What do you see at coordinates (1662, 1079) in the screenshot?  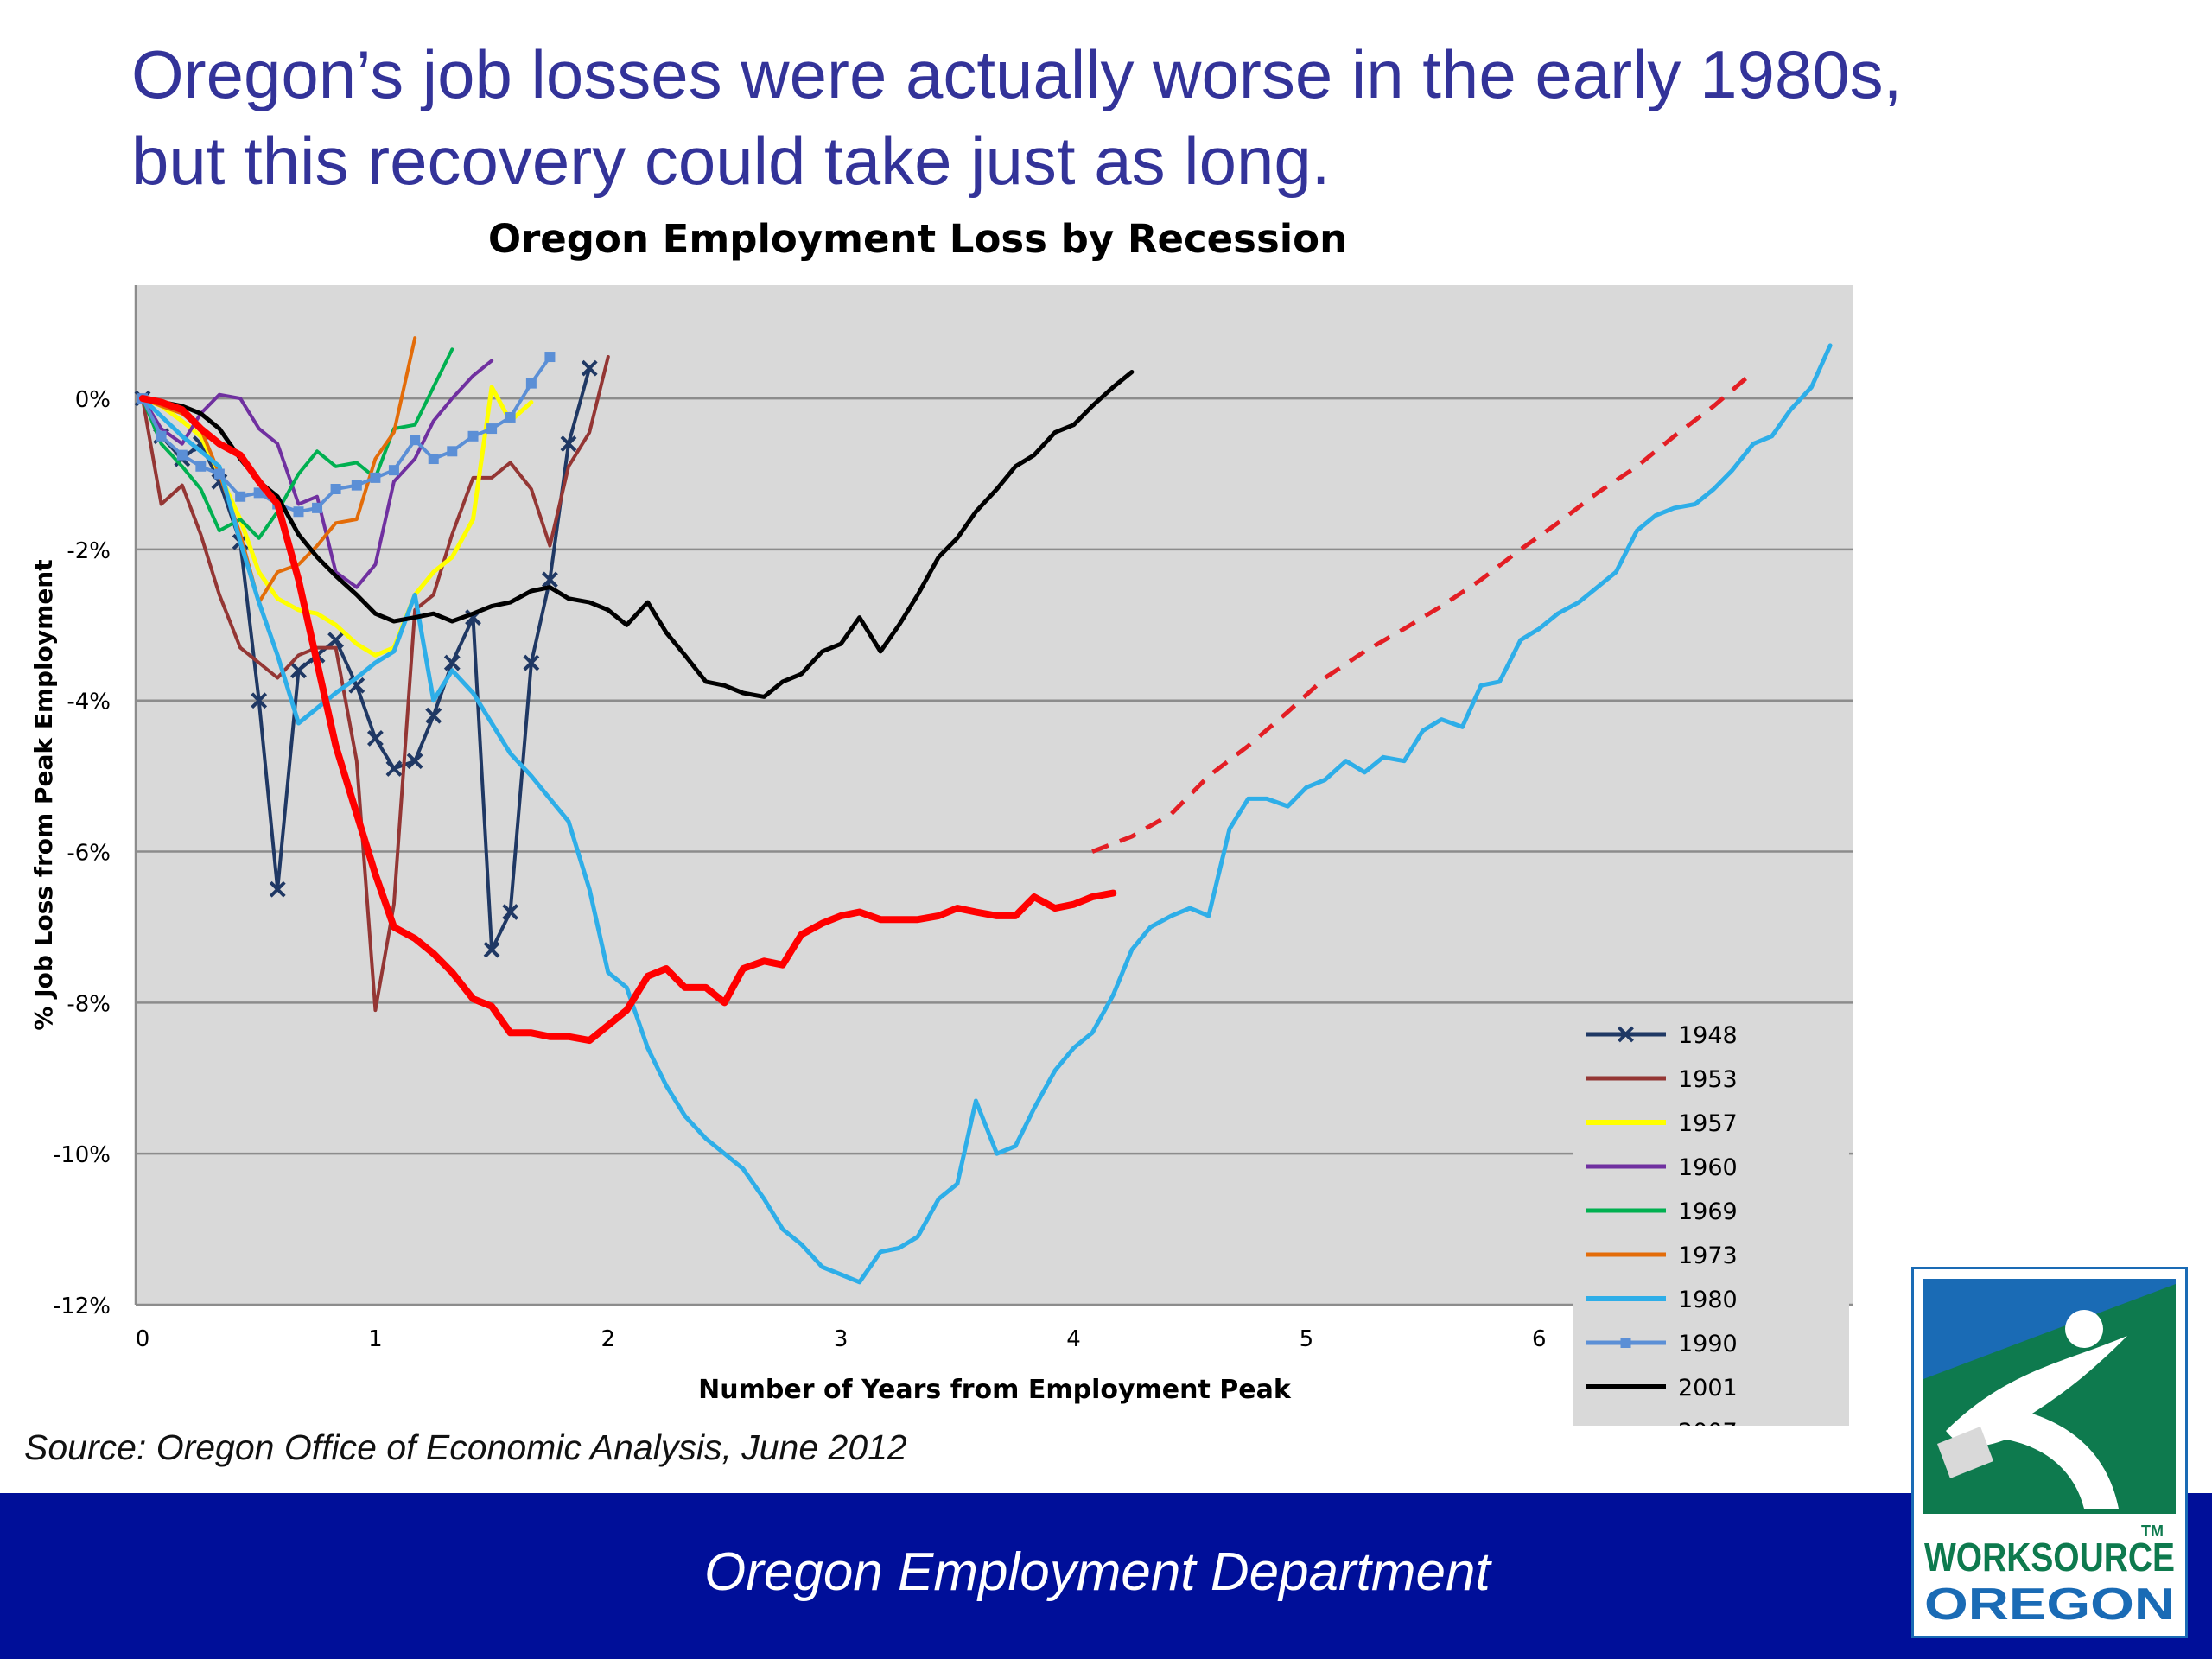 I see `legend-item: 1953` at bounding box center [1662, 1079].